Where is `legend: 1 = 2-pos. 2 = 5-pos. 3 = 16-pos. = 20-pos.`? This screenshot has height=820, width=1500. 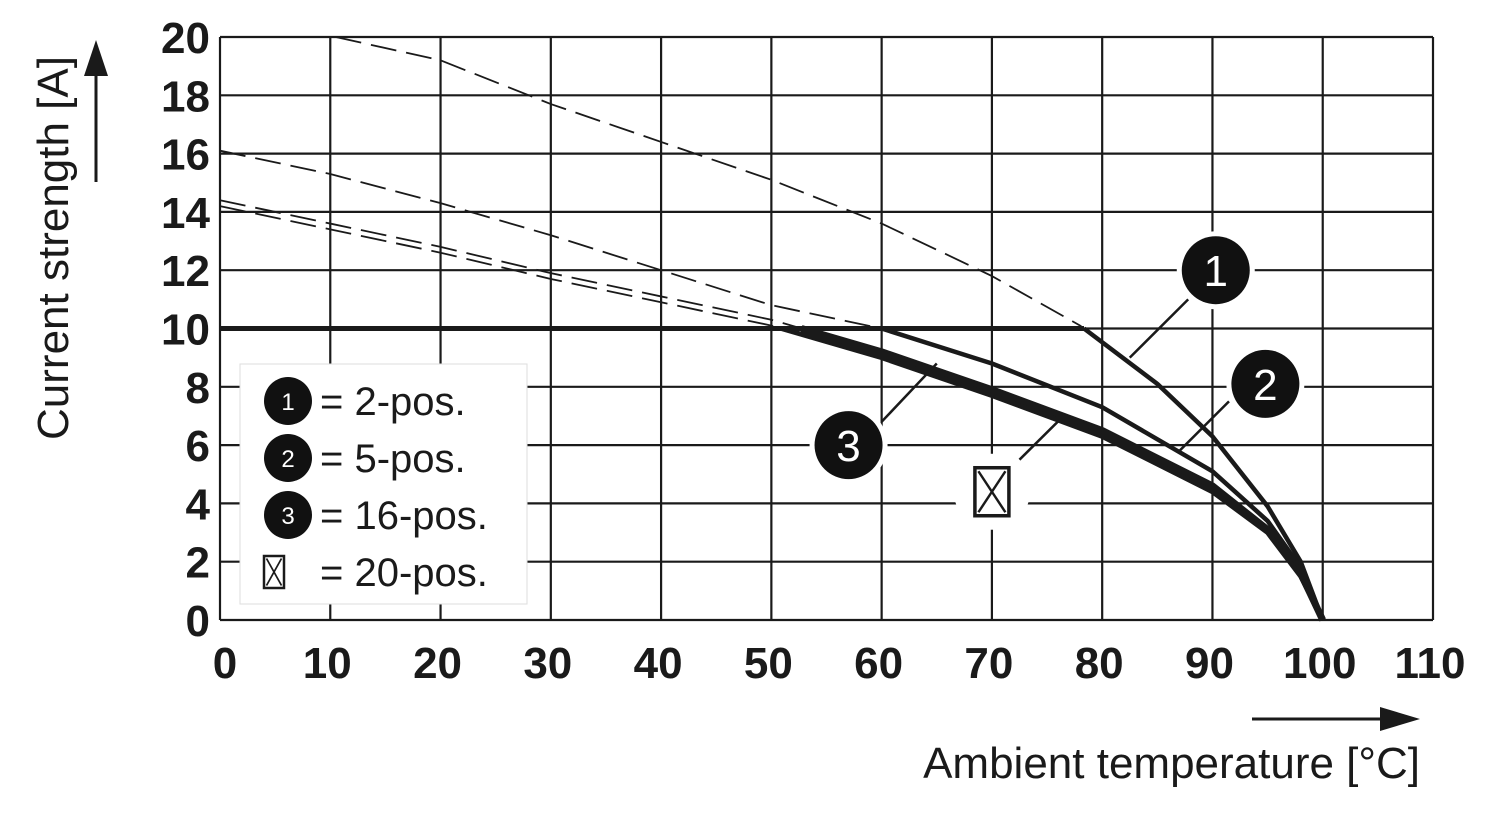
legend: 1 = 2-pos. 2 = 5-pos. 3 = 16-pos. = 20-pos. is located at coordinates (383, 484).